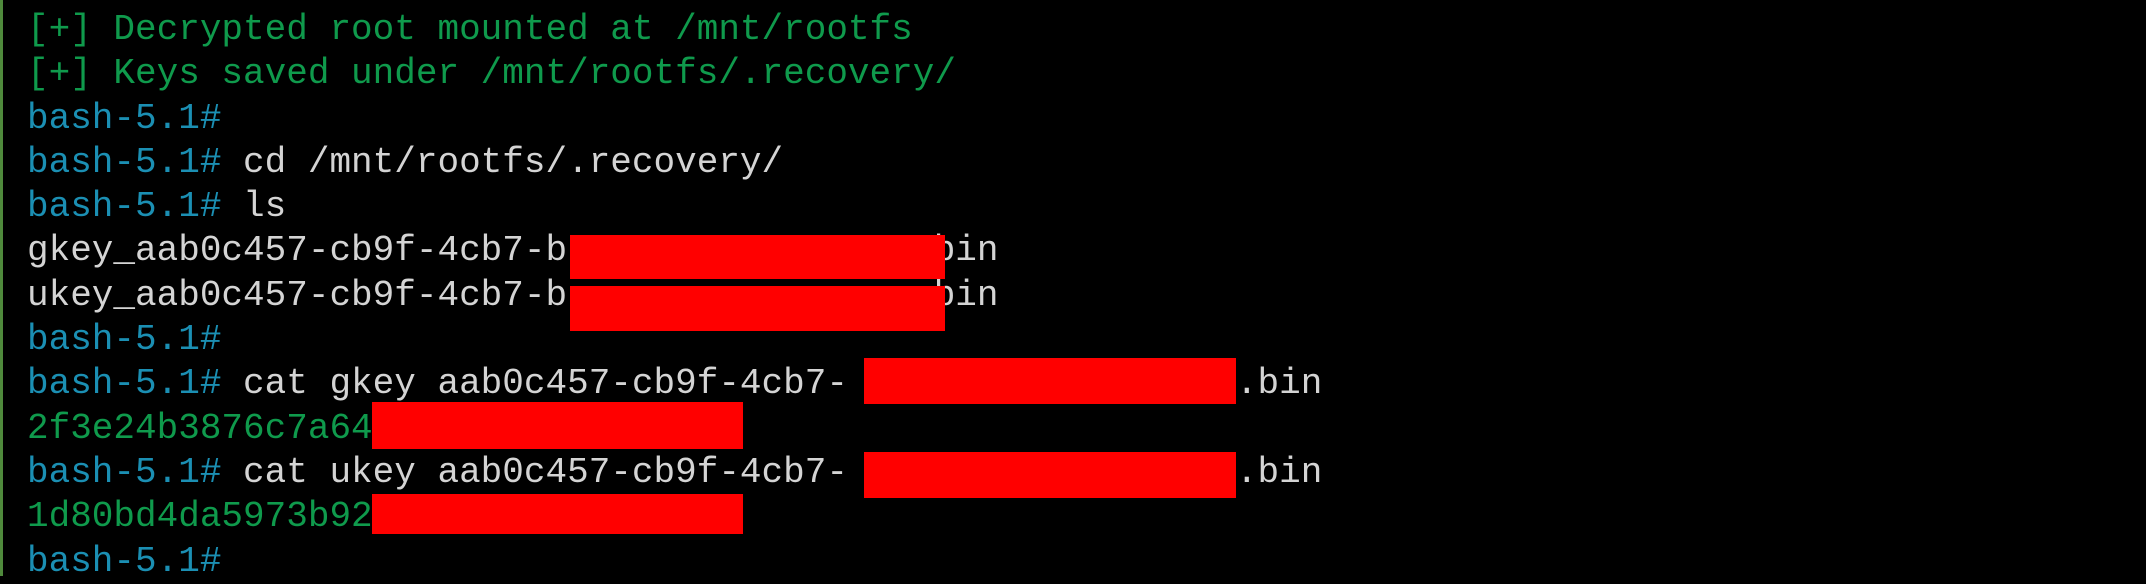 The height and width of the screenshot is (584, 2146). I want to click on command: cat gkey aab0c457-cb9f-4cb7-, so click(534, 384).